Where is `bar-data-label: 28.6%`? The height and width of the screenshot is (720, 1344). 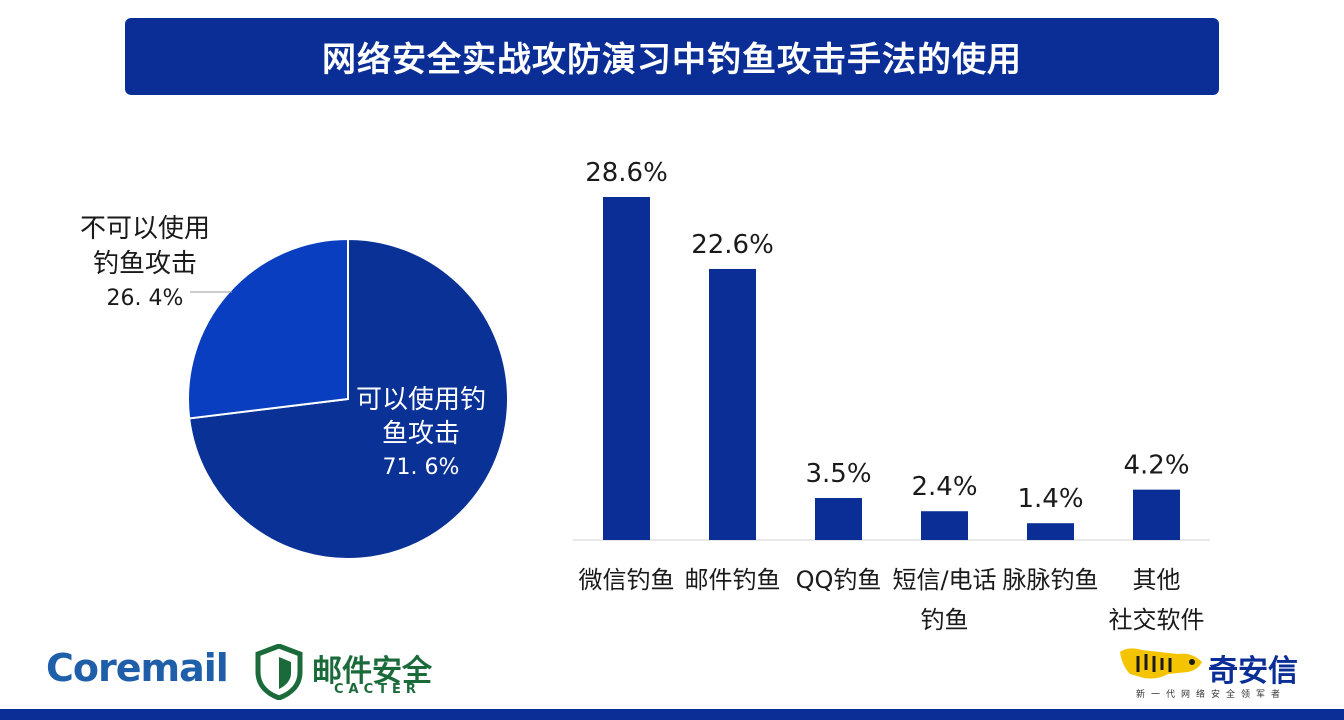 bar-data-label: 28.6% is located at coordinates (626, 173).